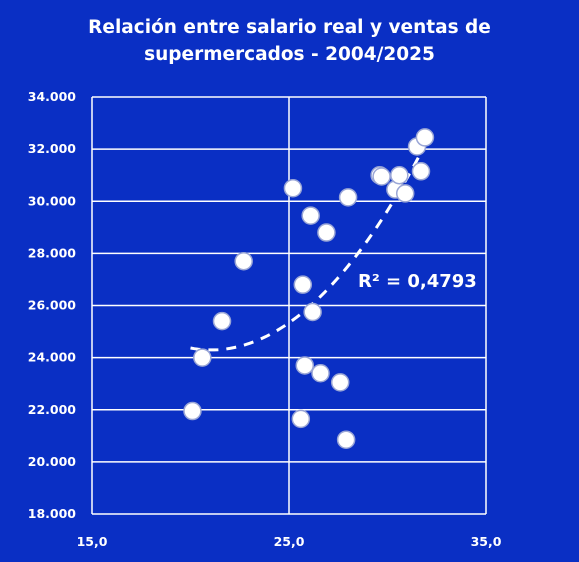  I want to click on y-tick-label: 18.000, so click(52, 513).